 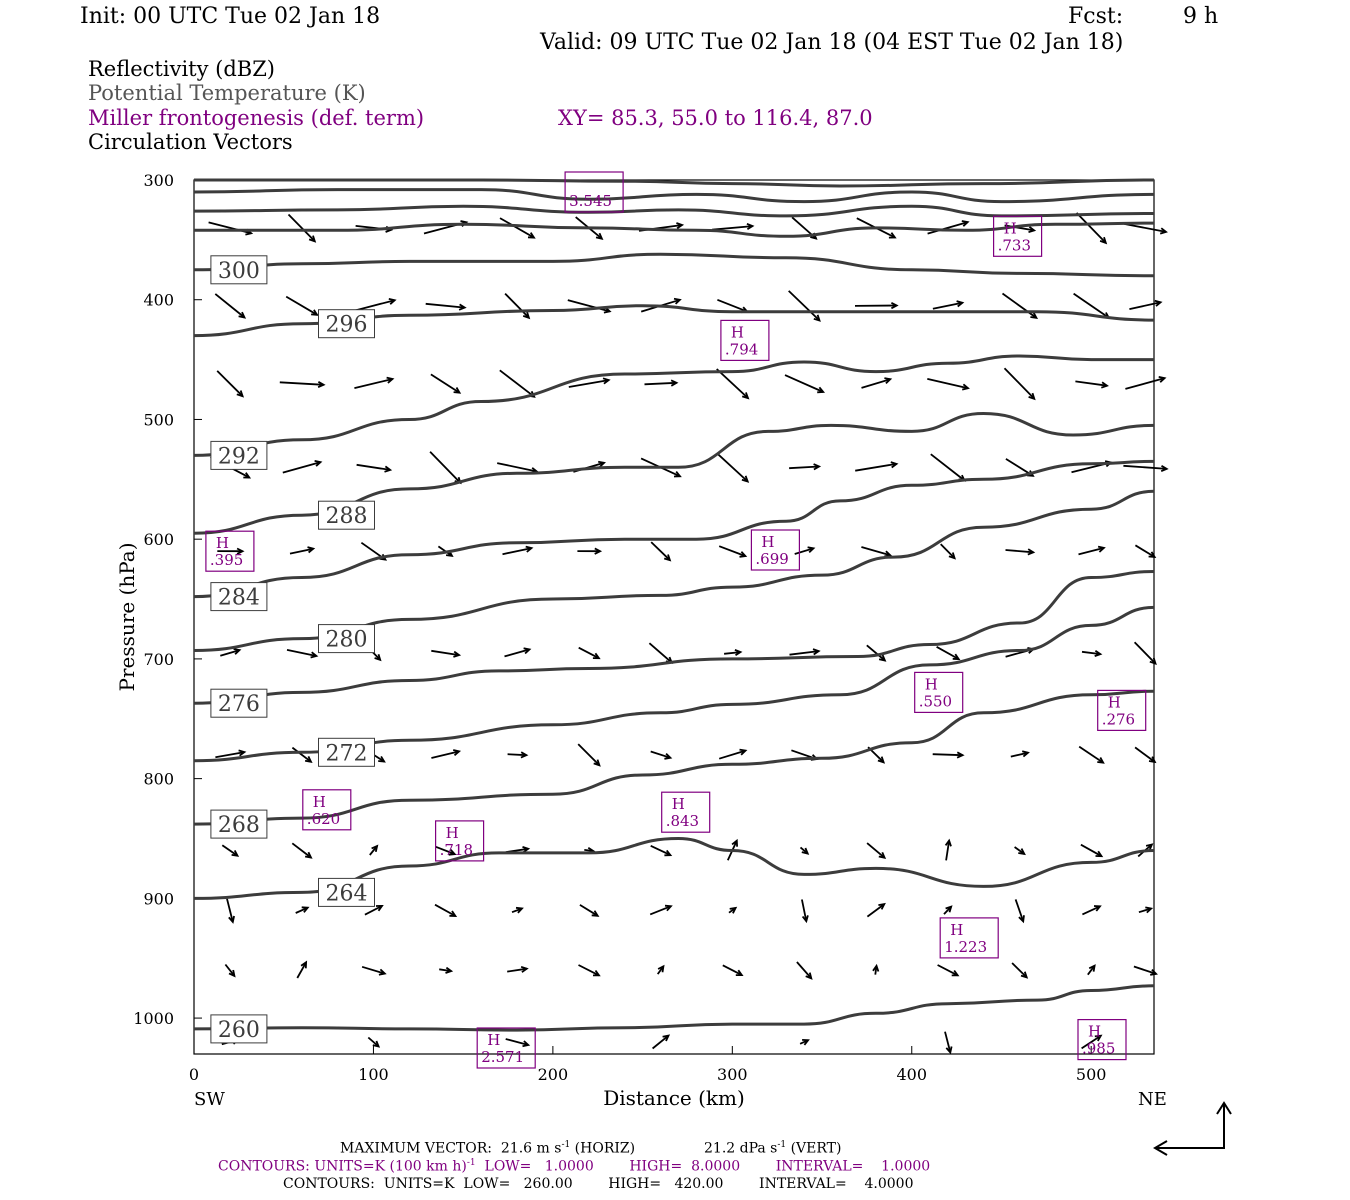 I want to click on max-vector-label: MAXIMUM VECTOR:, so click(x=416, y=1148).